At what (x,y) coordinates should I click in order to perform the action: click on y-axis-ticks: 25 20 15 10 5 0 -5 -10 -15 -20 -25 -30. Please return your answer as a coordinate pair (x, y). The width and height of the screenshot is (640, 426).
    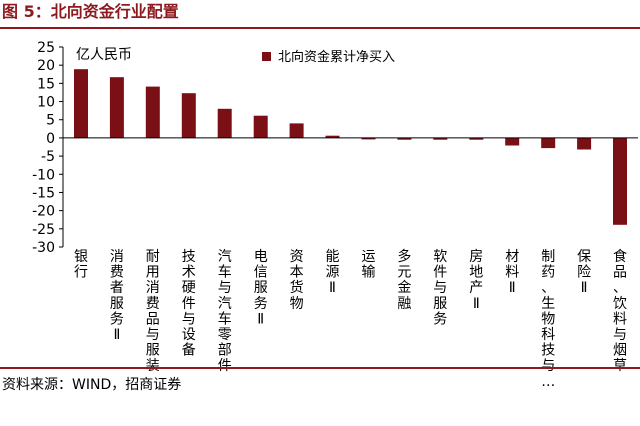
    Looking at the image, I should click on (47, 148).